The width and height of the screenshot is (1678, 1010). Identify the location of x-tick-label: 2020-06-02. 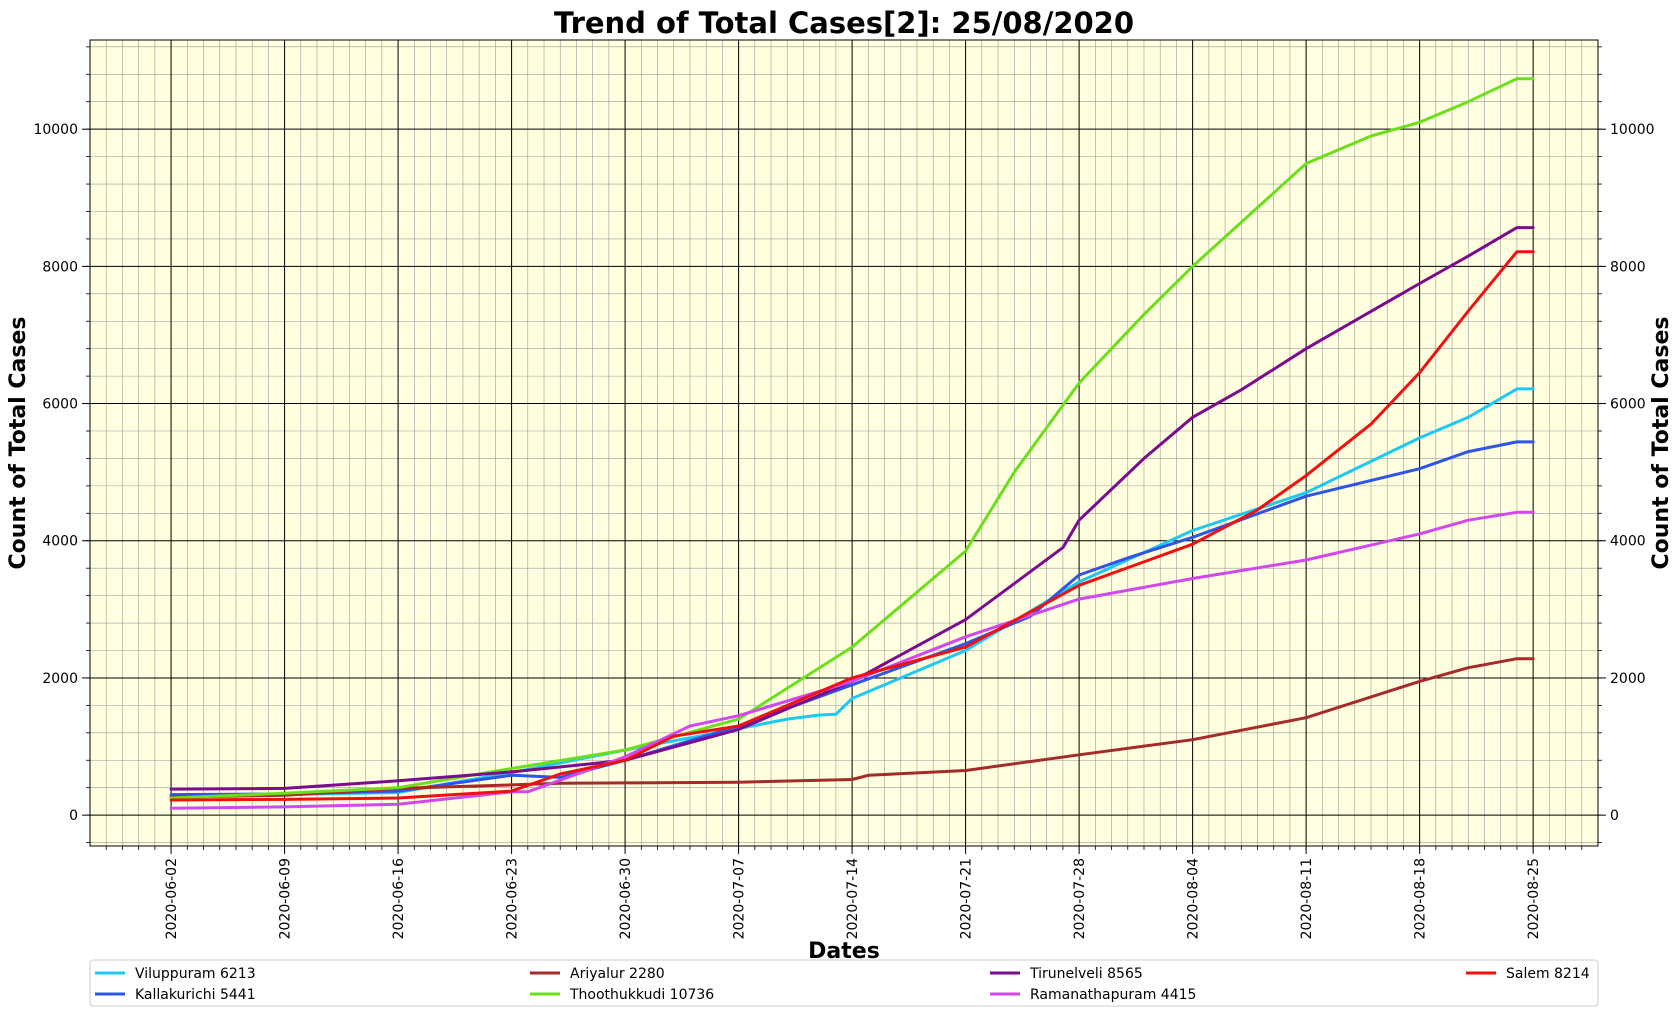
(172, 898).